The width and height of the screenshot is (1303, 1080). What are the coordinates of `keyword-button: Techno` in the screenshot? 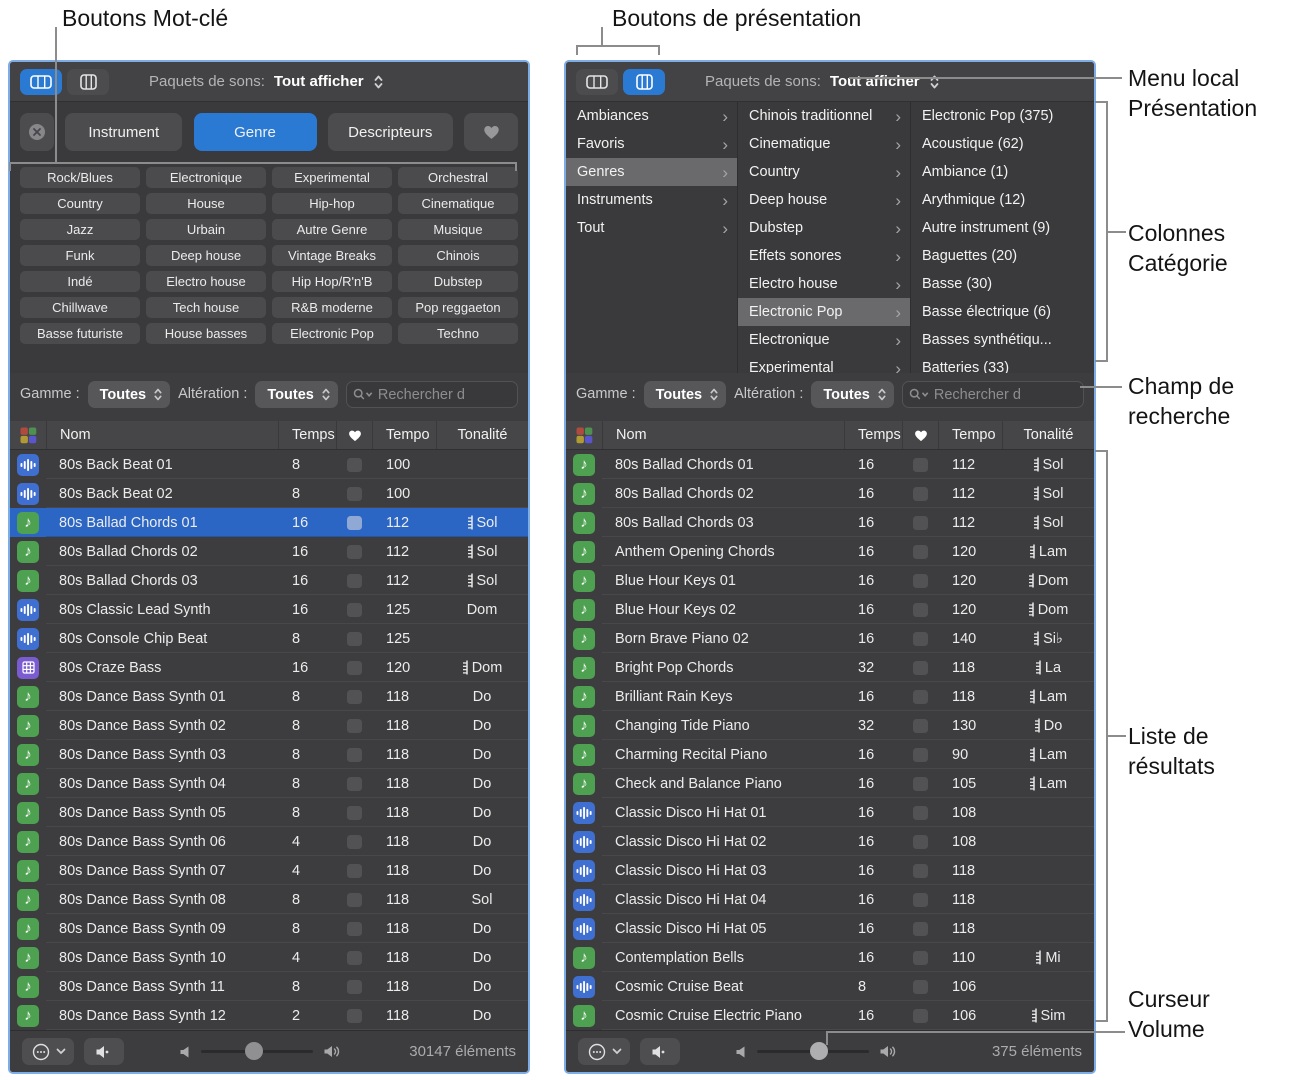 It's located at (458, 333).